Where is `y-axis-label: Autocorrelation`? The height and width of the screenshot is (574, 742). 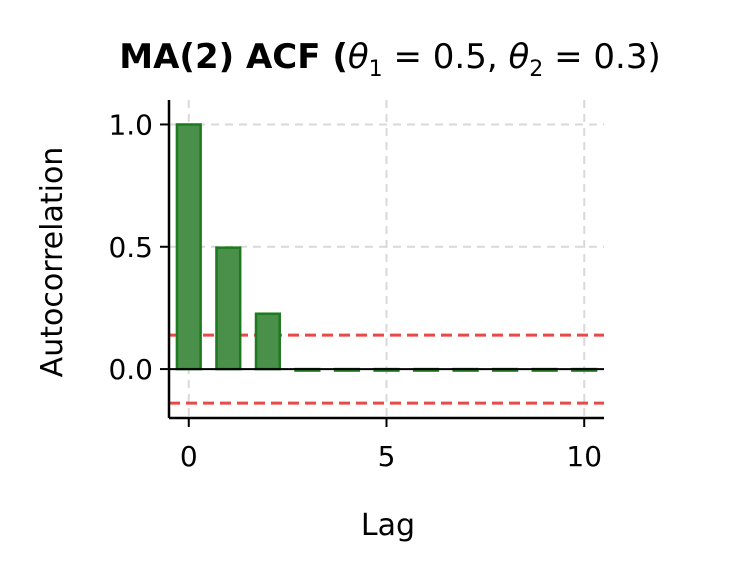 y-axis-label: Autocorrelation is located at coordinates (52, 262).